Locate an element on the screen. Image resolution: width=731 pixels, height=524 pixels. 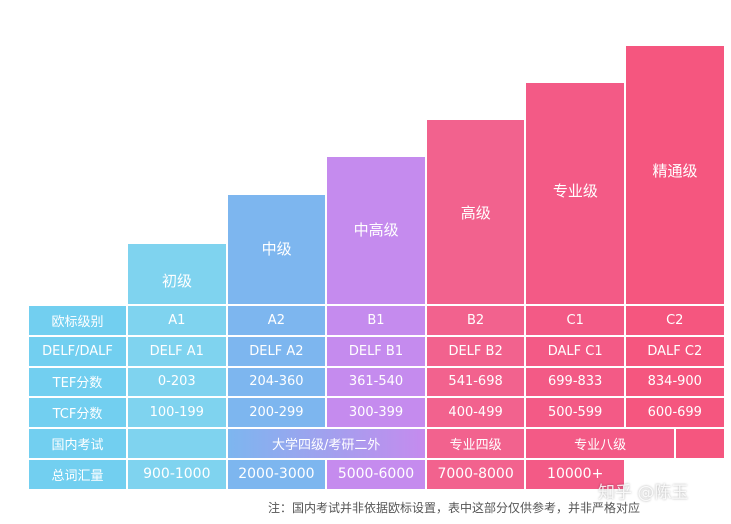
row-label: 欧标级别 is located at coordinates (77, 320).